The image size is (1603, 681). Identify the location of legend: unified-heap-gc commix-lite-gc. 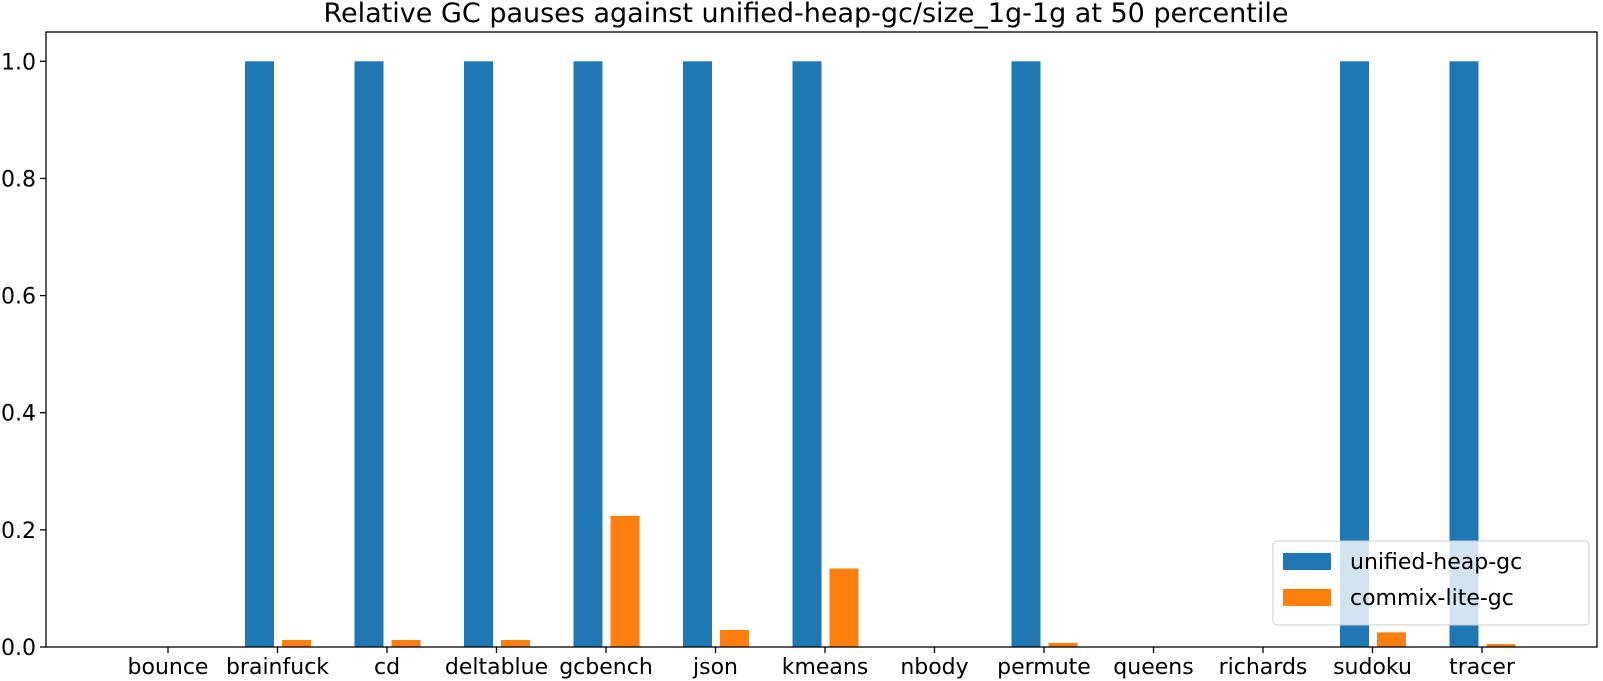
(1431, 583).